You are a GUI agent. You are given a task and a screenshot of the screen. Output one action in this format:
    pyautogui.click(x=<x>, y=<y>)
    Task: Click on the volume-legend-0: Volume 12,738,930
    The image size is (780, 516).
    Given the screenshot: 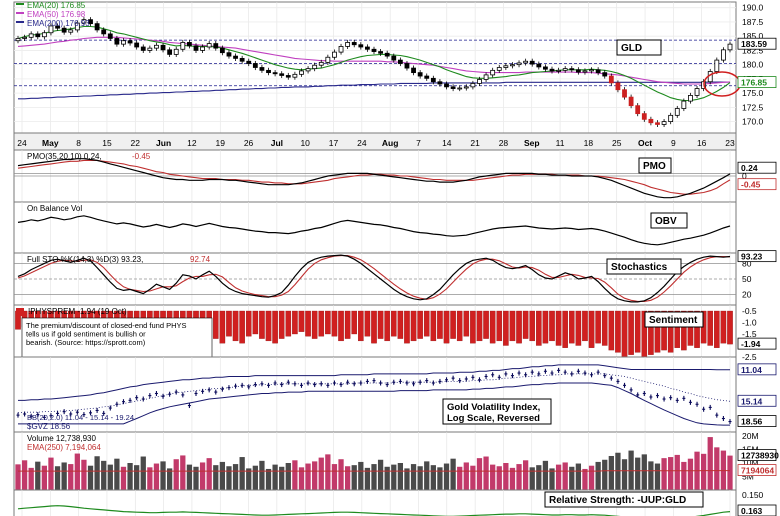 What is the action you would take?
    pyautogui.click(x=61, y=438)
    